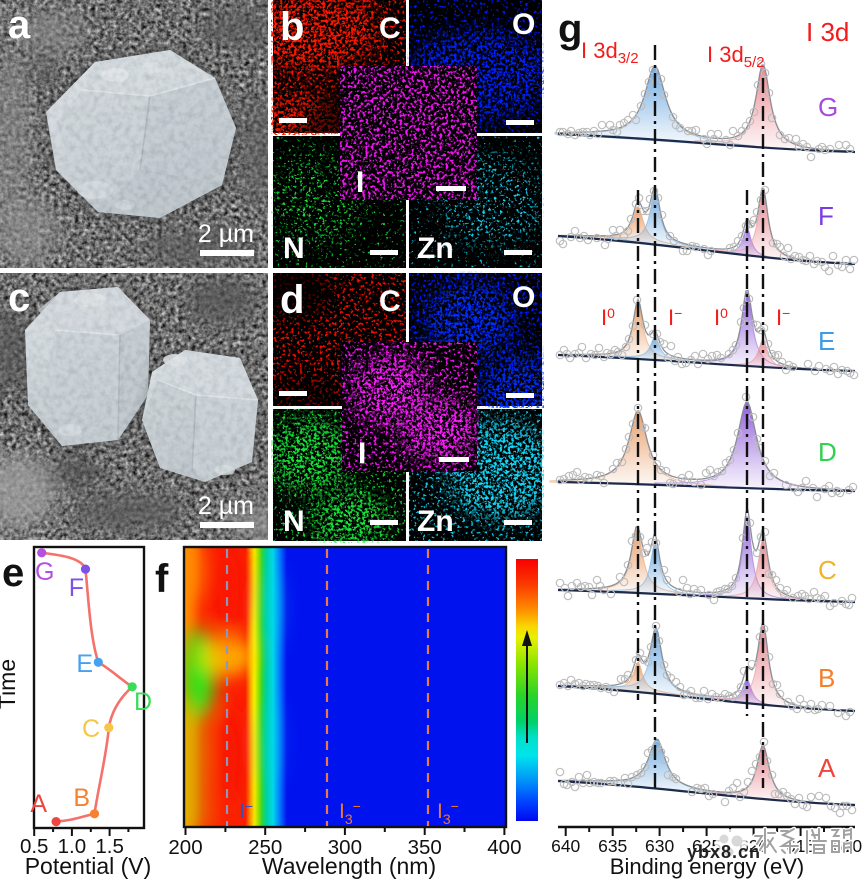 The width and height of the screenshot is (865, 883). Describe the element at coordinates (72, 846) in the screenshot. I see `svg-text: 1.0` at that location.